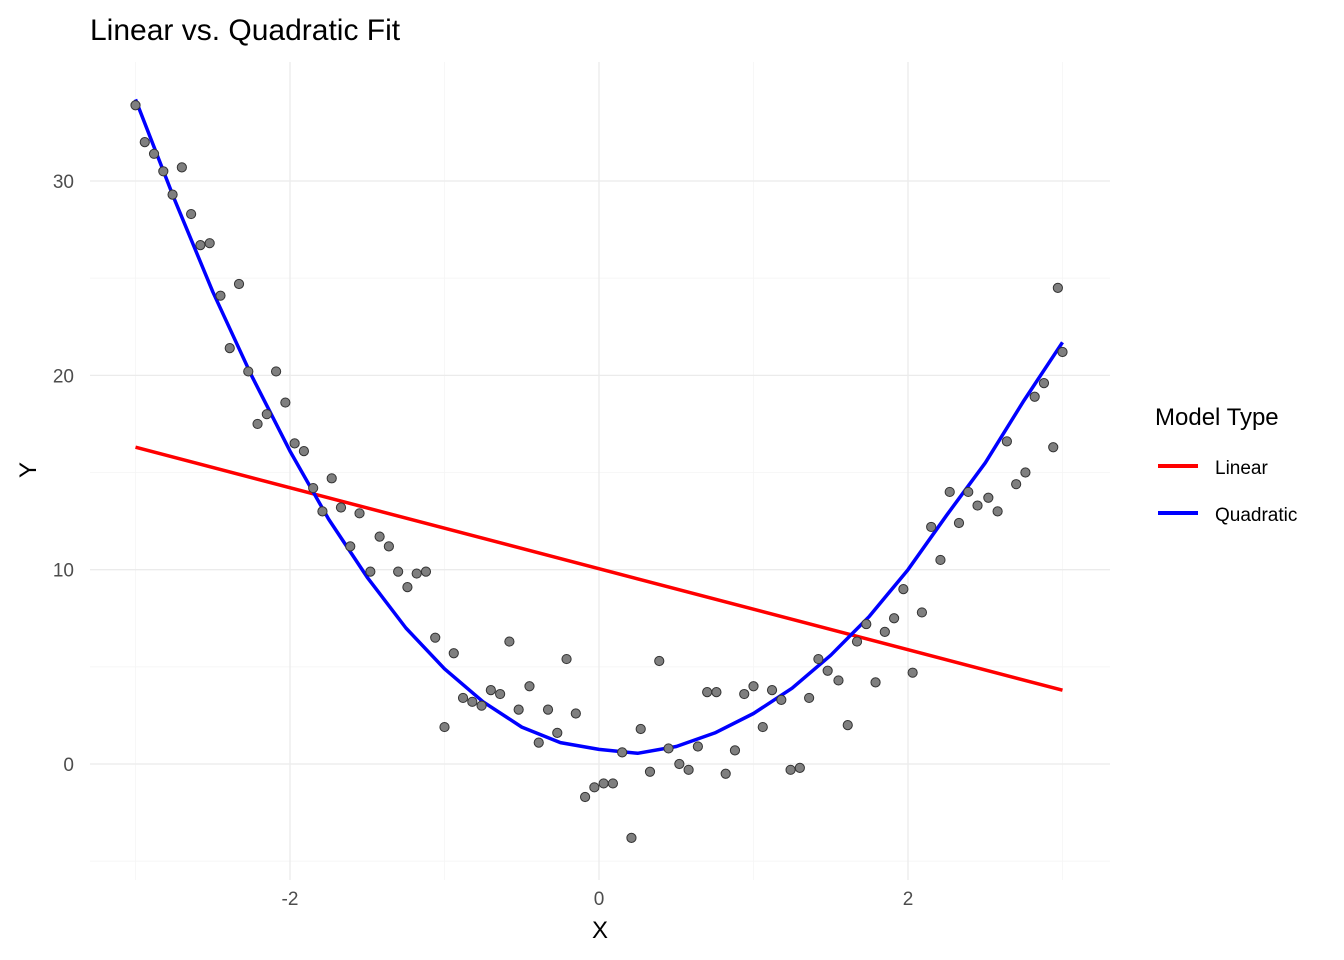 This screenshot has width=1344, height=960. What do you see at coordinates (63, 474) in the screenshot?
I see `y-axis-ticks: 0 10 20 30` at bounding box center [63, 474].